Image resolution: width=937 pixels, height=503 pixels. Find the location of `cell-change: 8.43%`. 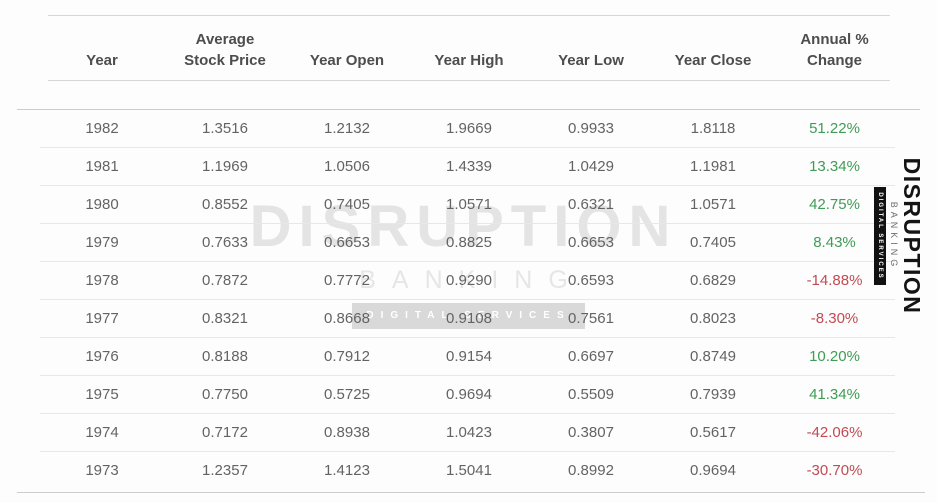

cell-change: 8.43% is located at coordinates (834, 242).